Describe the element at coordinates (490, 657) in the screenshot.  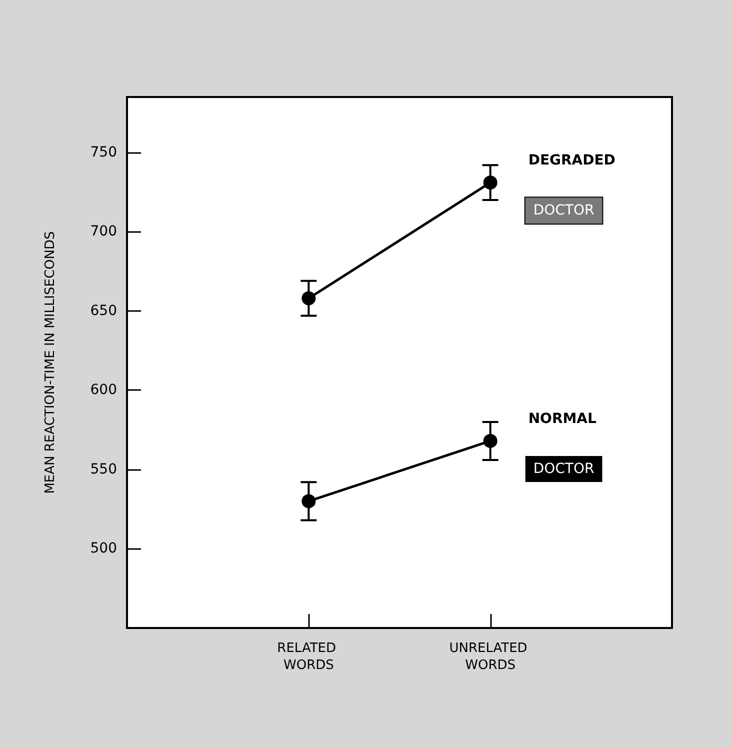
I see `x-tick-label: UNRELATED WORDS` at that location.